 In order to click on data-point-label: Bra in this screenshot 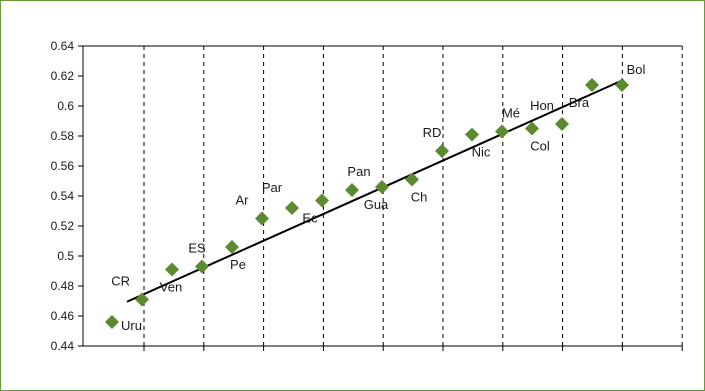, I will do `click(579, 102)`.